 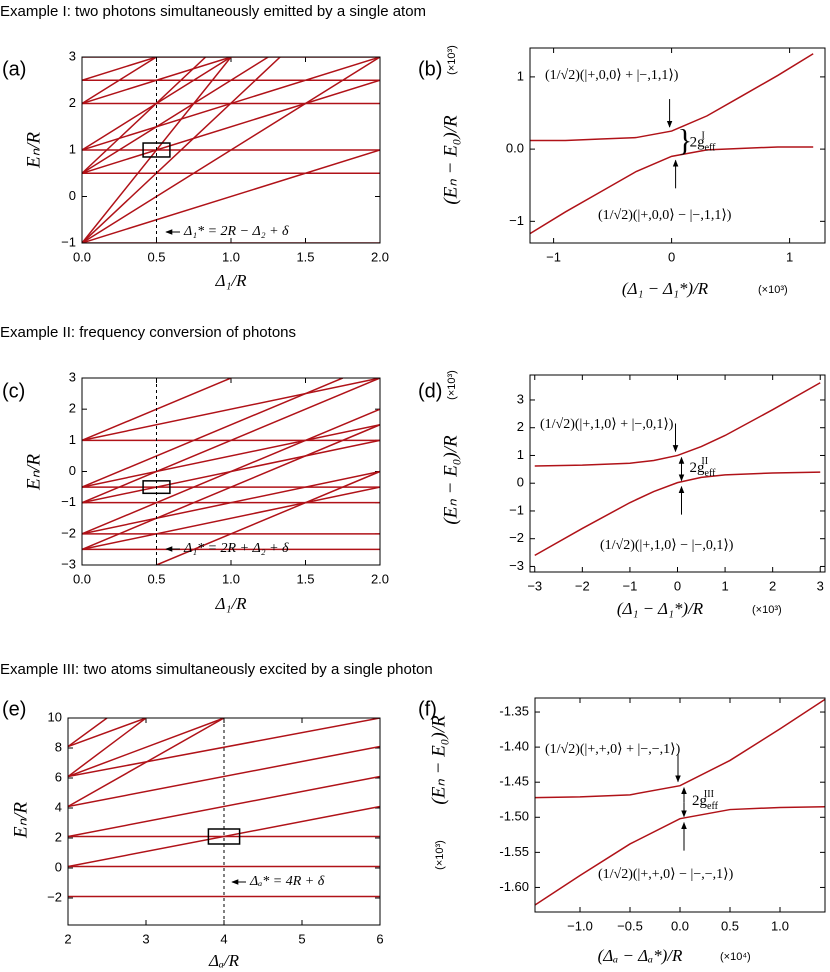 What do you see at coordinates (613, 749) in the screenshot?
I see `state-label: (1/√2)(|+,+,0⟩ + |−,−,1⟩)` at bounding box center [613, 749].